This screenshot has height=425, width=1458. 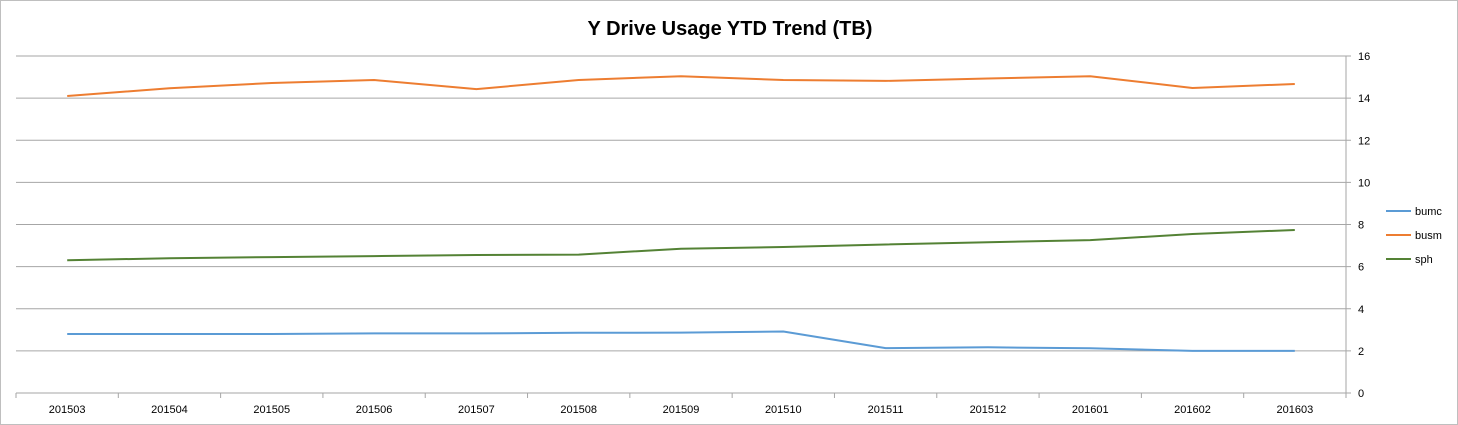 What do you see at coordinates (1361, 352) in the screenshot?
I see `y-tick-label: 2` at bounding box center [1361, 352].